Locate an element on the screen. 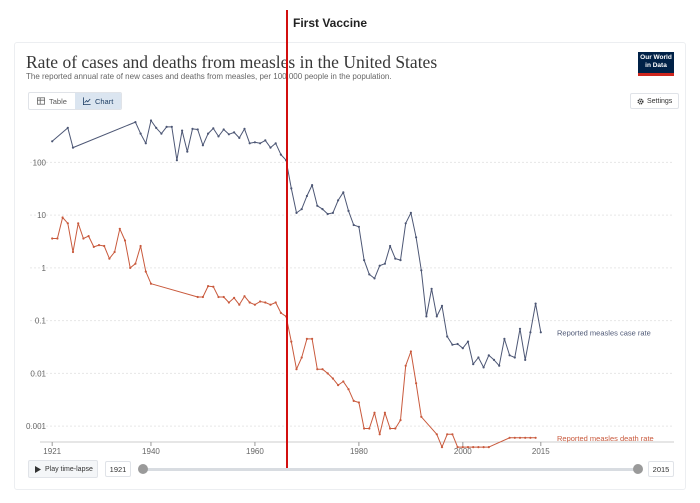 This screenshot has height=503, width=700. y-tick-label: 10 is located at coordinates (41, 215).